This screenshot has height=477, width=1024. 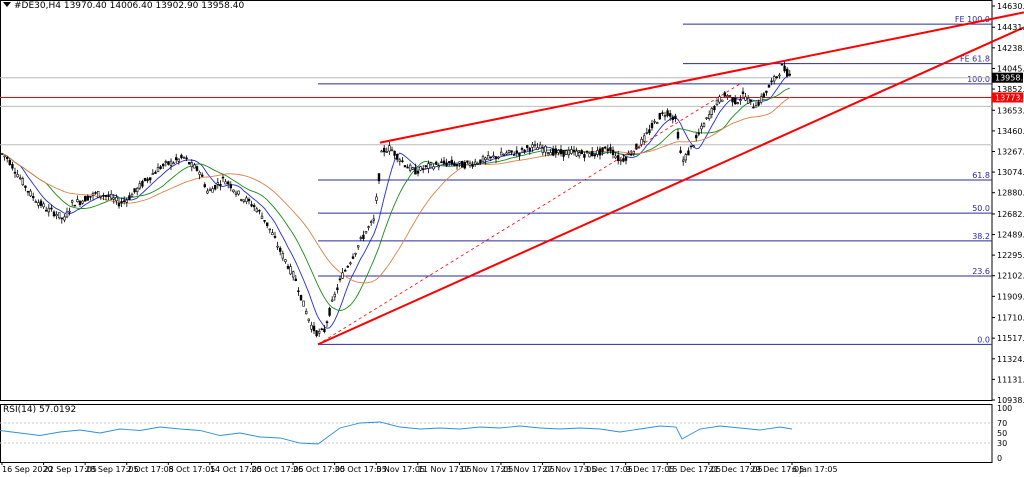 What do you see at coordinates (815, 469) in the screenshot?
I see `time-tick-label: 6 Jan 17:05` at bounding box center [815, 469].